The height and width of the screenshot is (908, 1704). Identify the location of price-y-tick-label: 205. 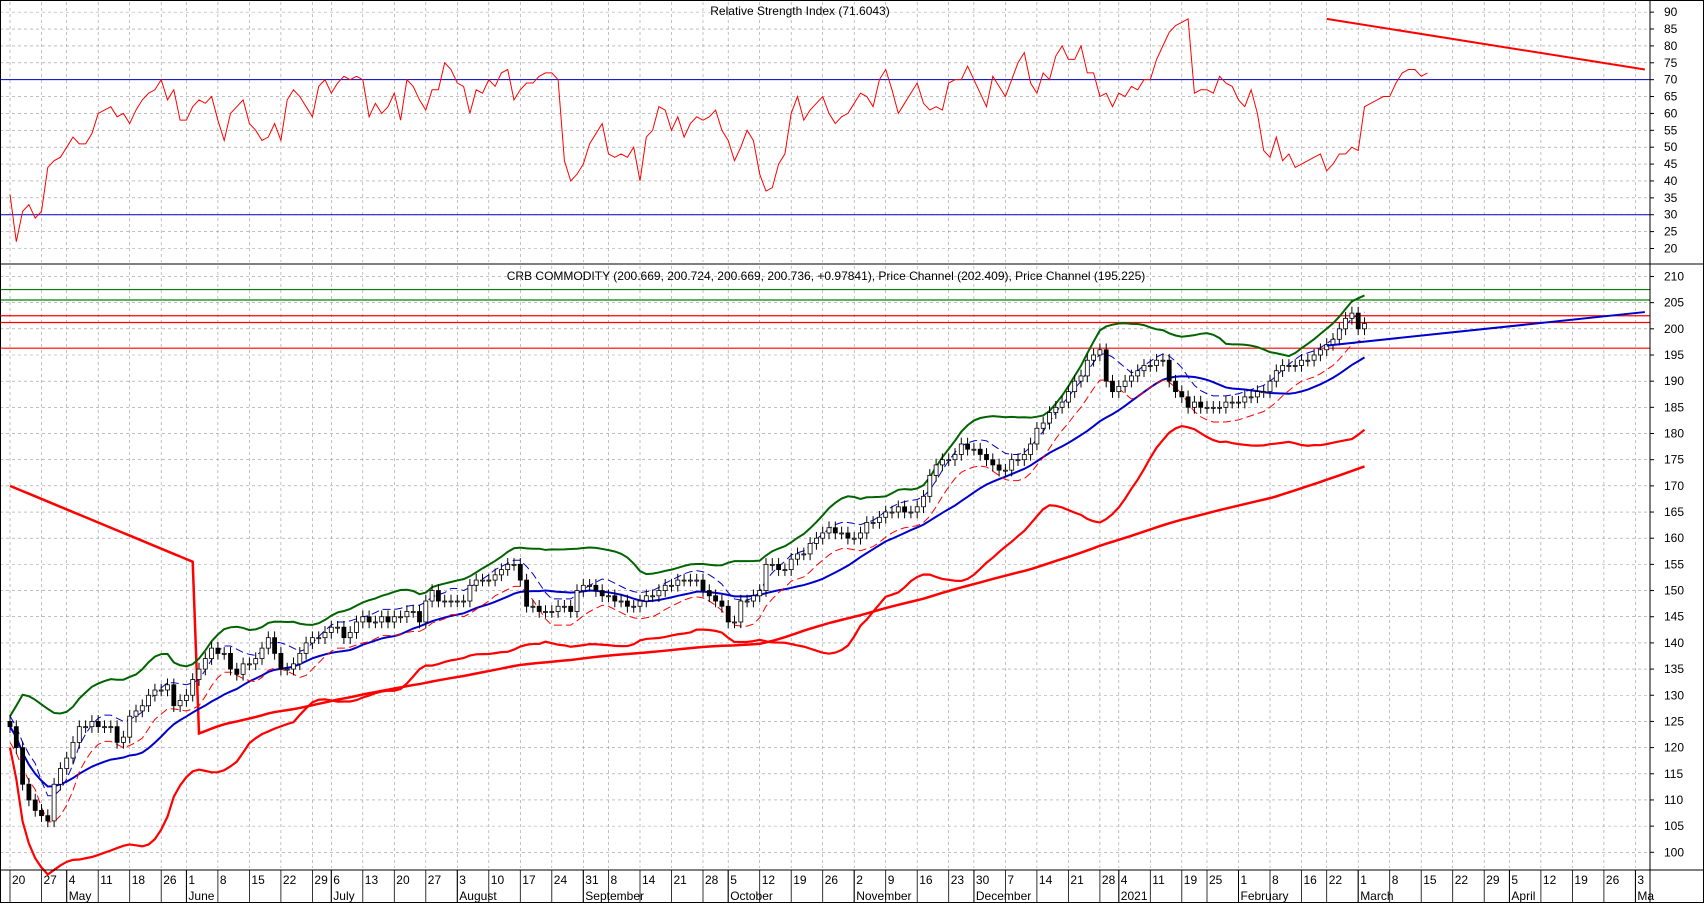
(1674, 303).